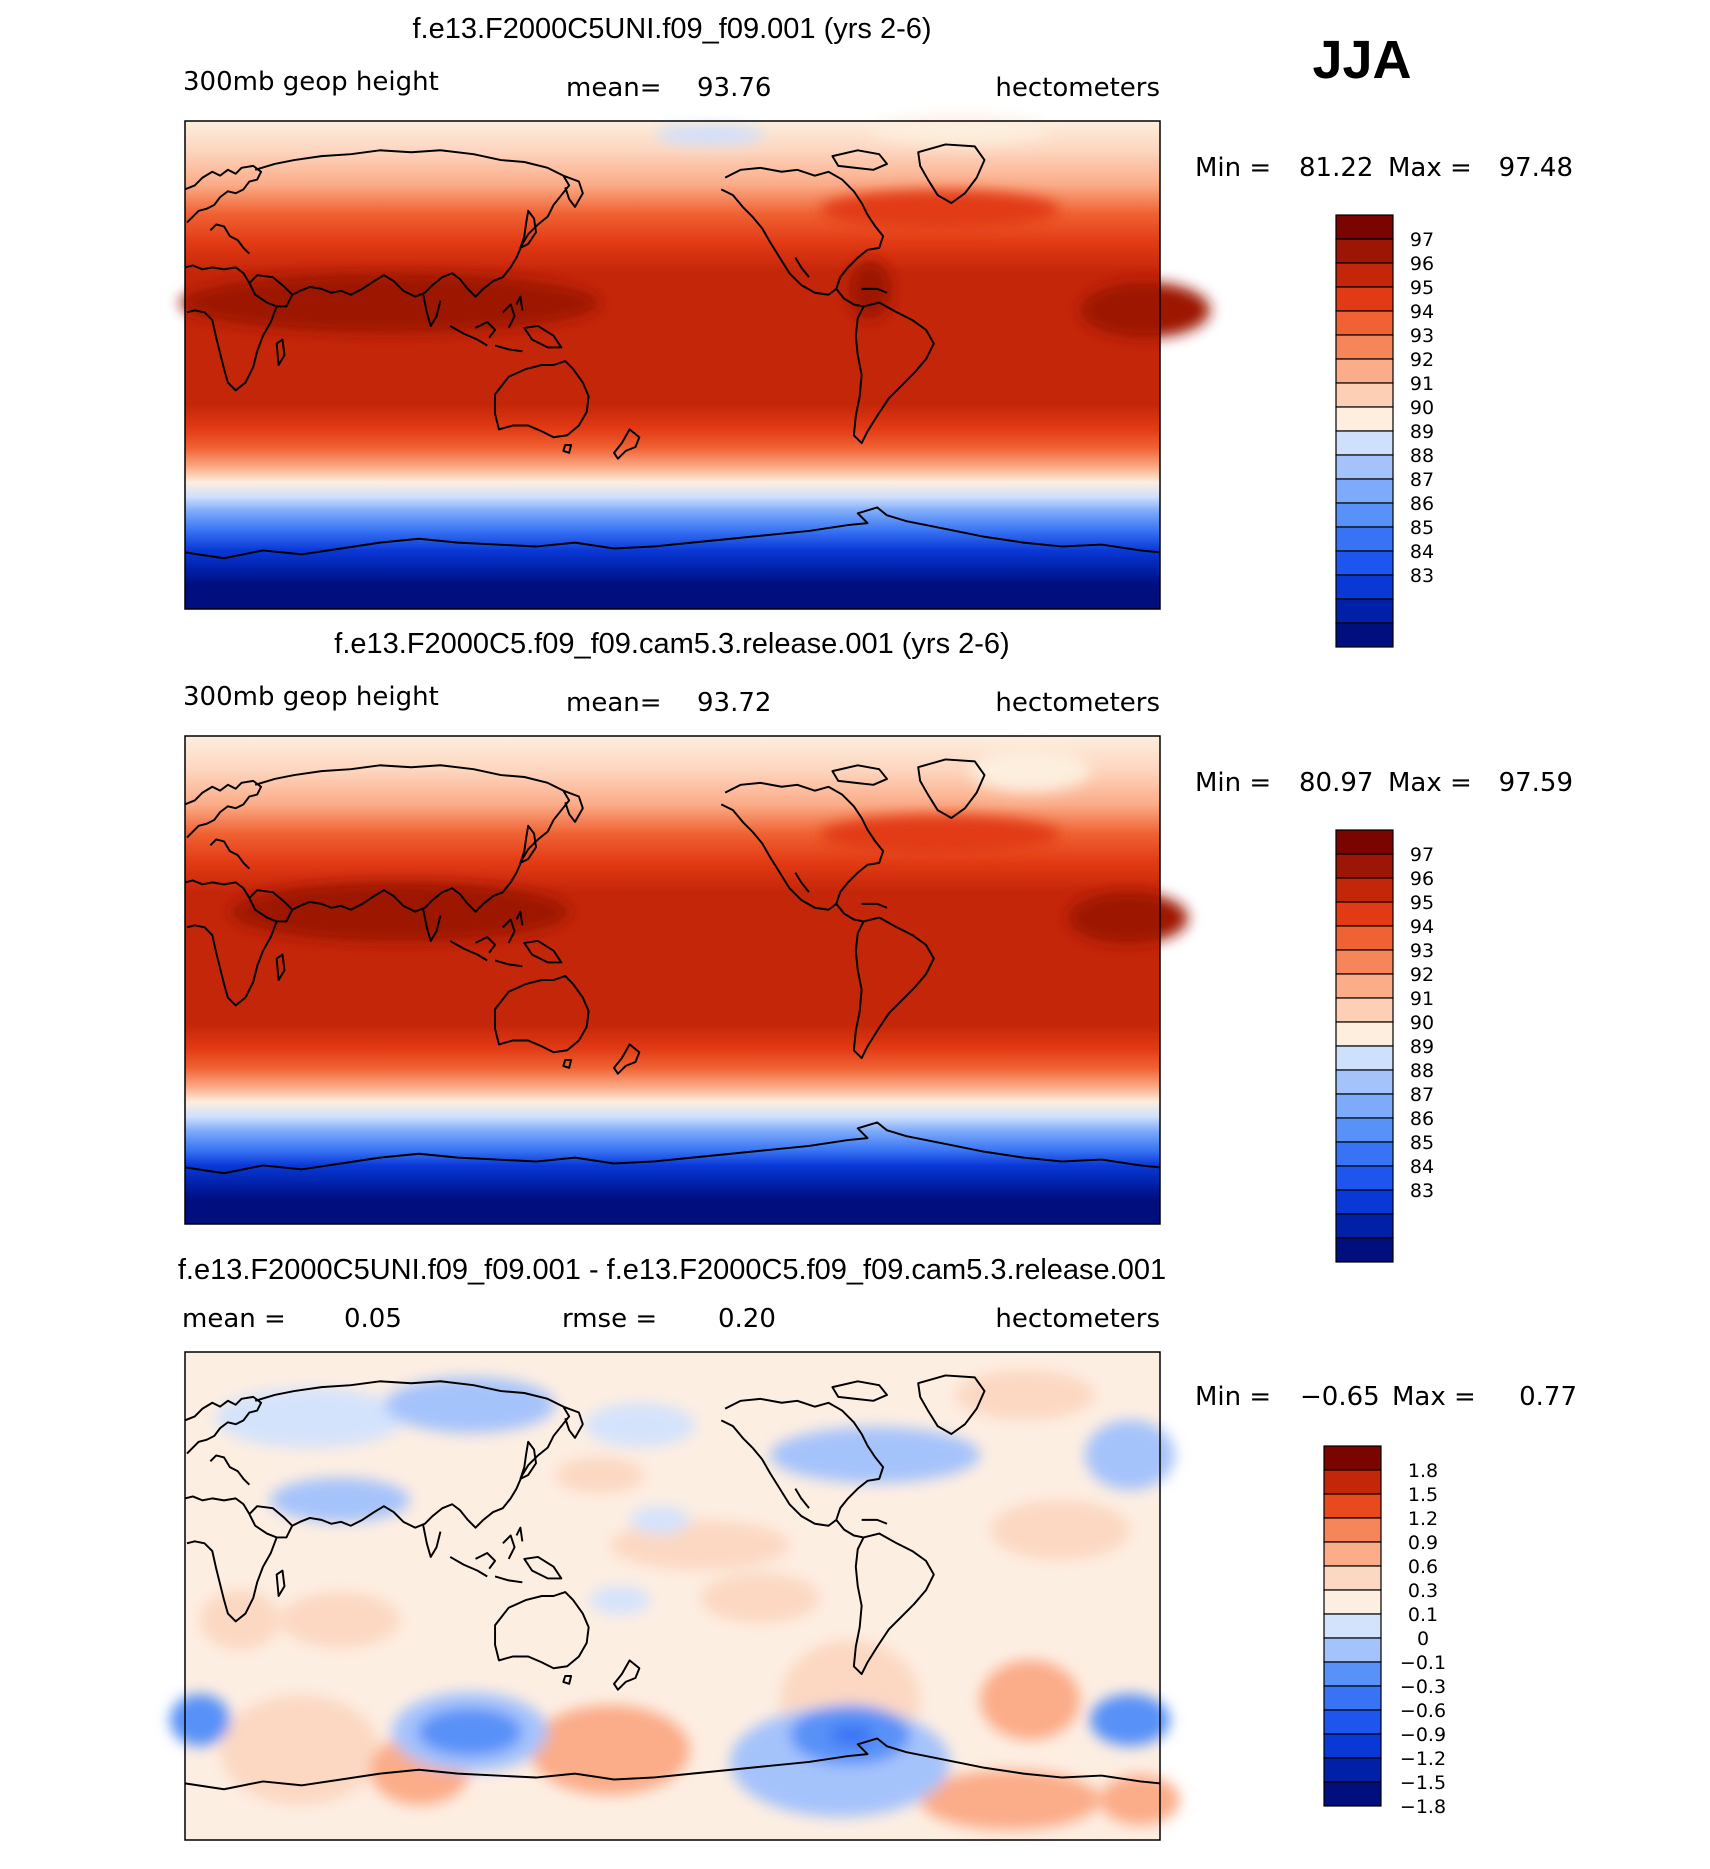 This screenshot has width=1710, height=1869. What do you see at coordinates (1423, 1495) in the screenshot?
I see `colorbar-tick-label: 1.5` at bounding box center [1423, 1495].